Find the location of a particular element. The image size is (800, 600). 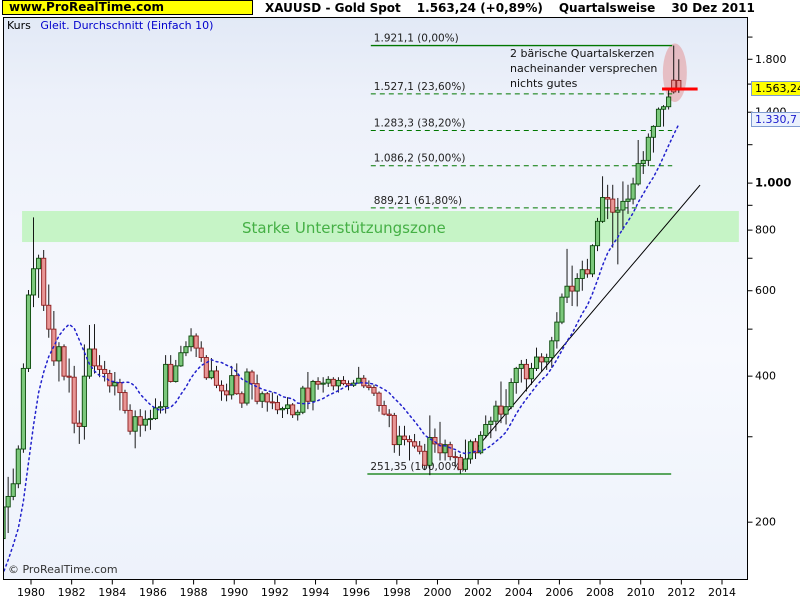

legend-price-label: Kurs is located at coordinates (19, 25).